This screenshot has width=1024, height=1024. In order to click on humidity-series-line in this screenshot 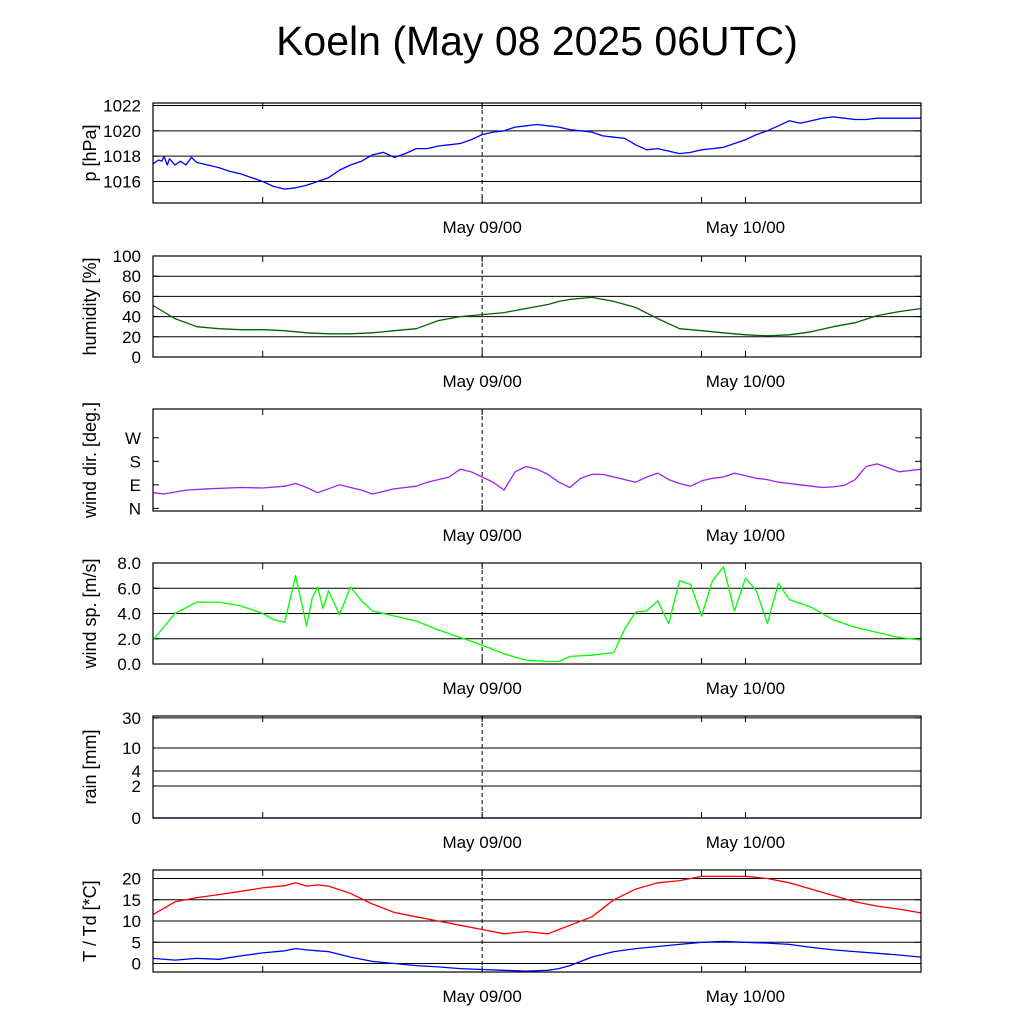, I will do `click(537, 316)`.